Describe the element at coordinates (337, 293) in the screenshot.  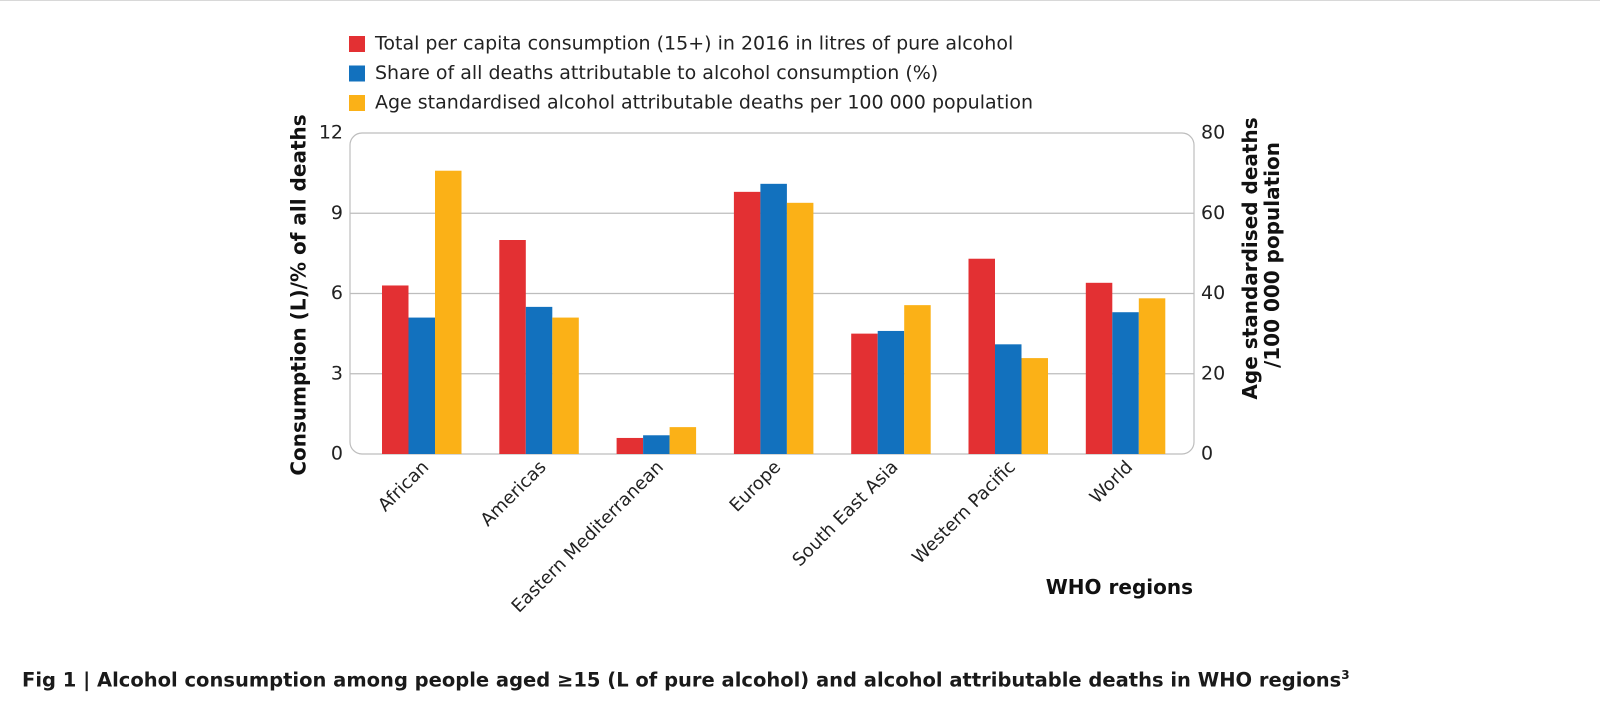
I see `left-tick-label: 6` at that location.